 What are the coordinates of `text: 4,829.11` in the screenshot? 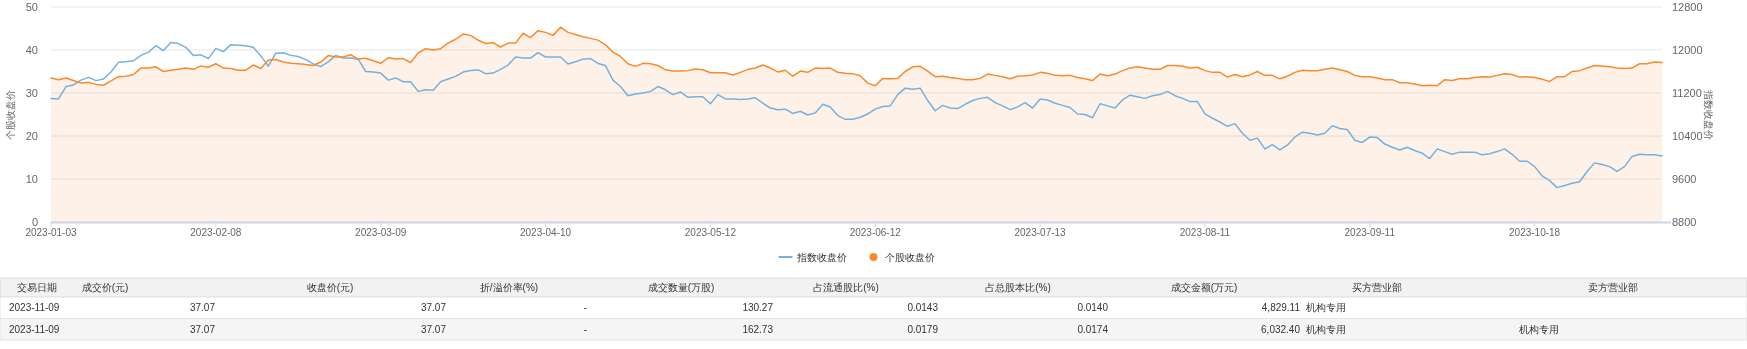 It's located at (1280, 307).